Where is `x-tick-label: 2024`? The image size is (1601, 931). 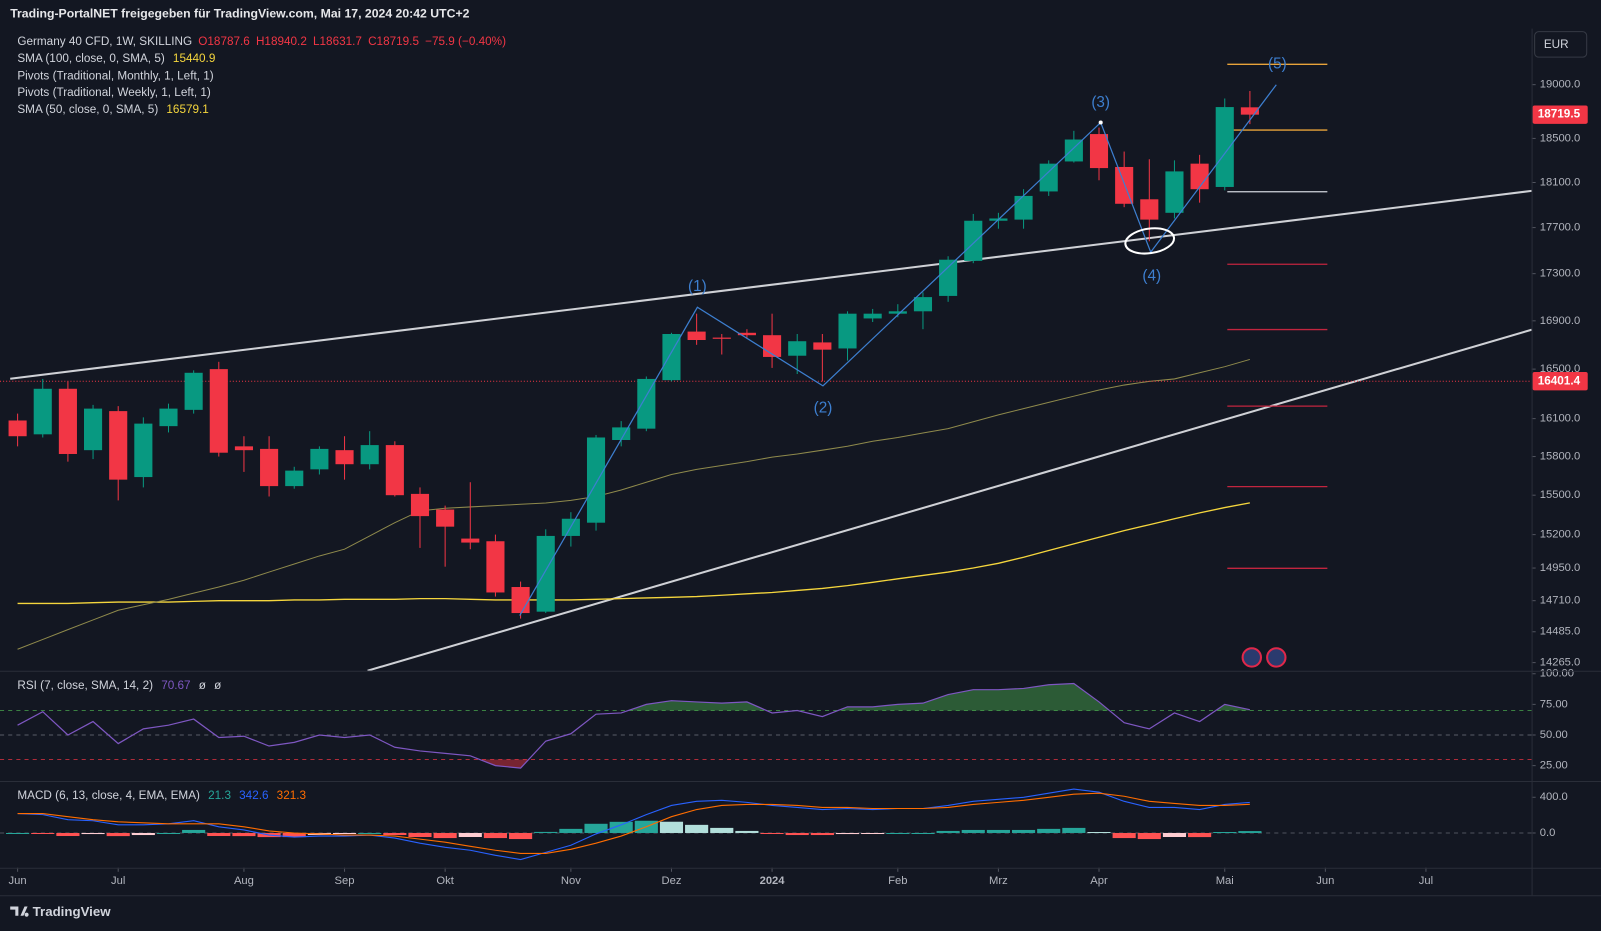 x-tick-label: 2024 is located at coordinates (773, 881).